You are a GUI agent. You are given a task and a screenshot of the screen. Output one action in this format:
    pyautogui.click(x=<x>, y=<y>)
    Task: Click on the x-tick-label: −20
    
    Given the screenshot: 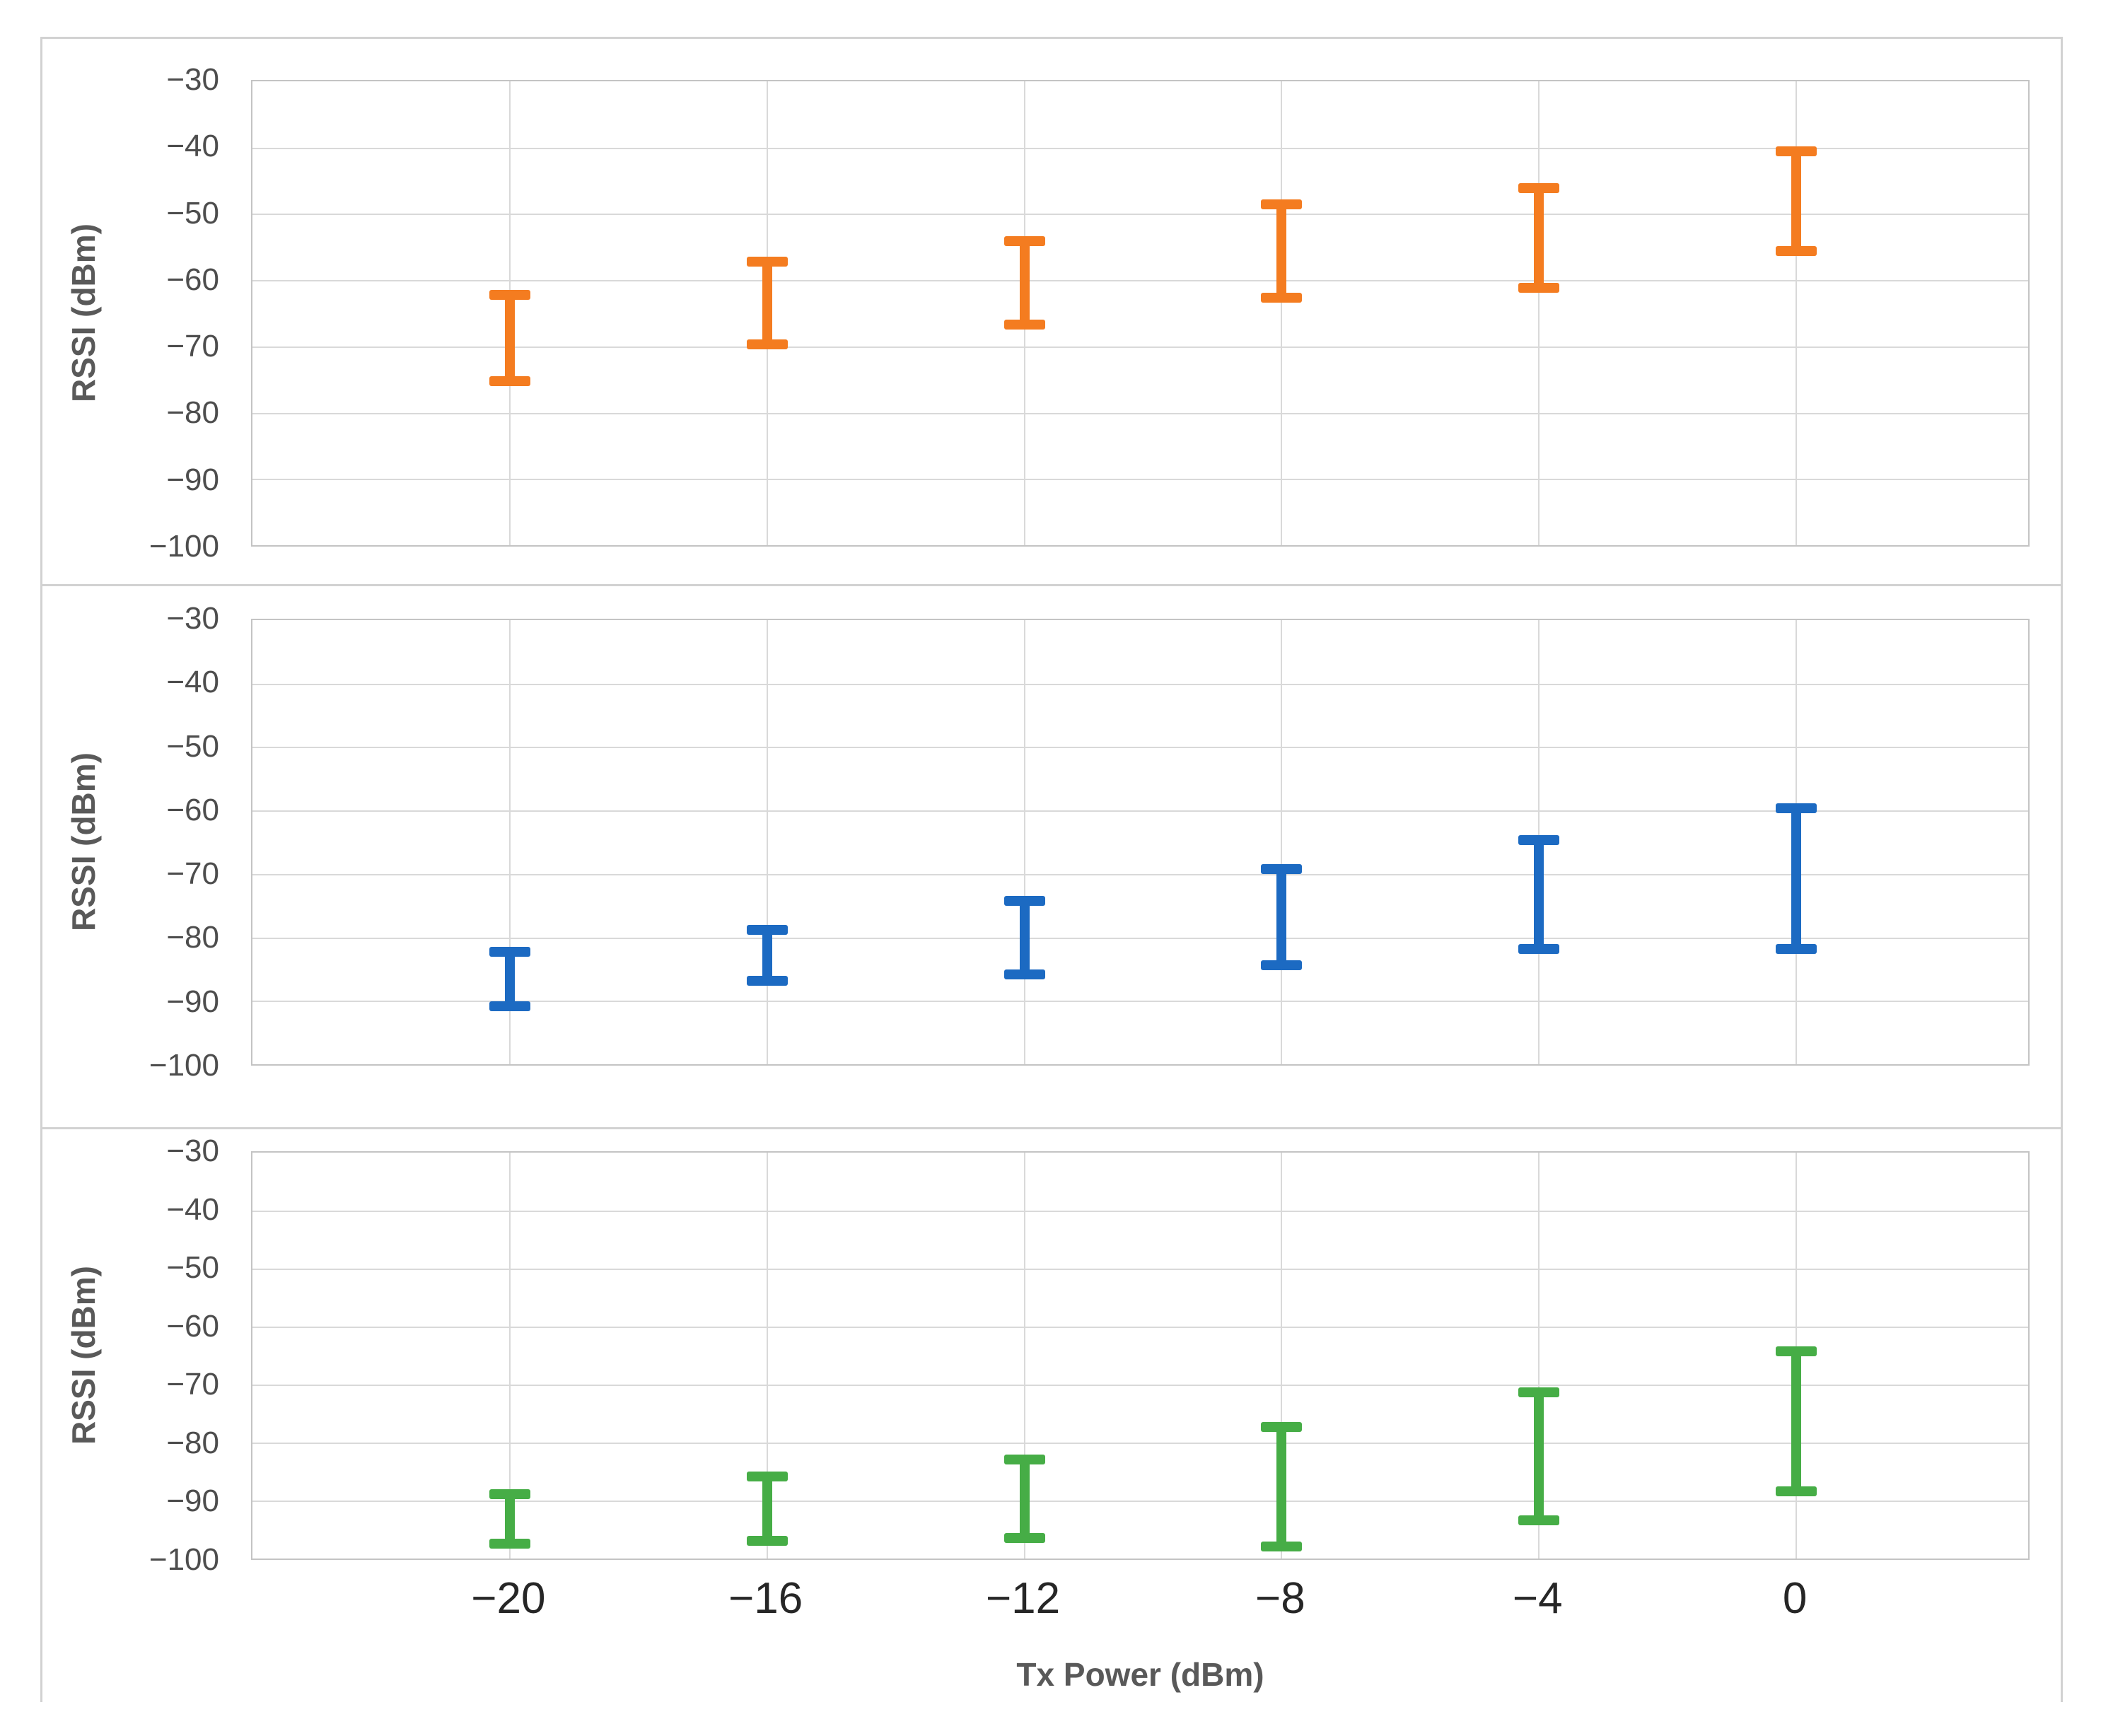 What is the action you would take?
    pyautogui.click(x=509, y=1599)
    